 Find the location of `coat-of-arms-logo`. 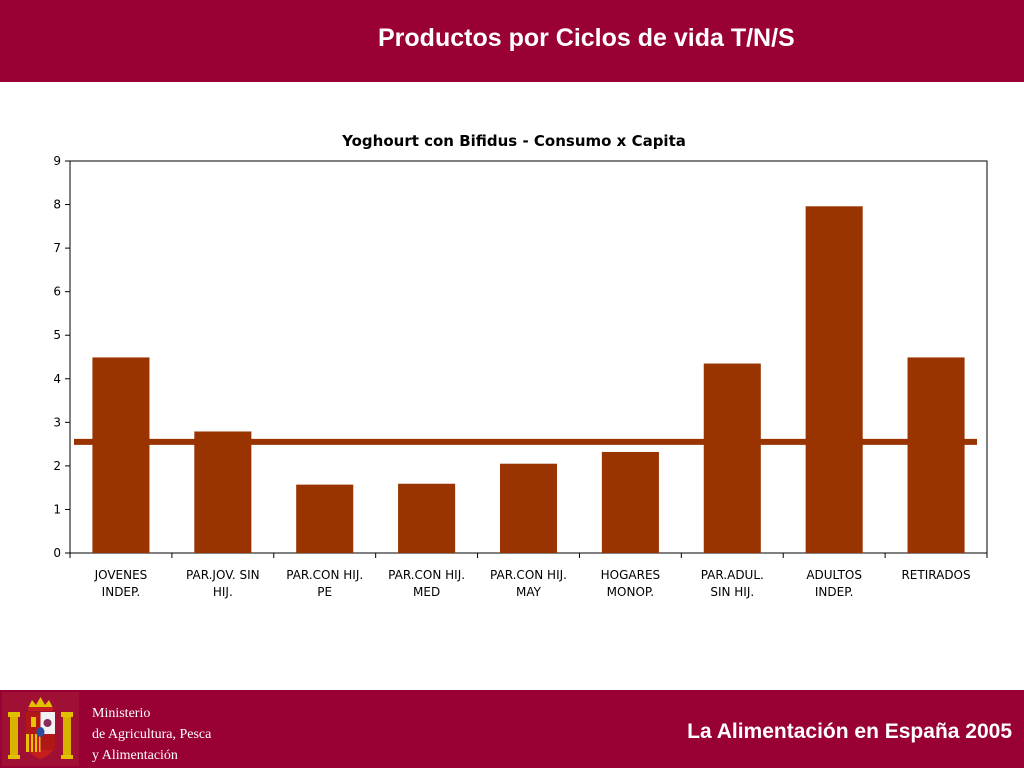

coat-of-arms-logo is located at coordinates (40, 729).